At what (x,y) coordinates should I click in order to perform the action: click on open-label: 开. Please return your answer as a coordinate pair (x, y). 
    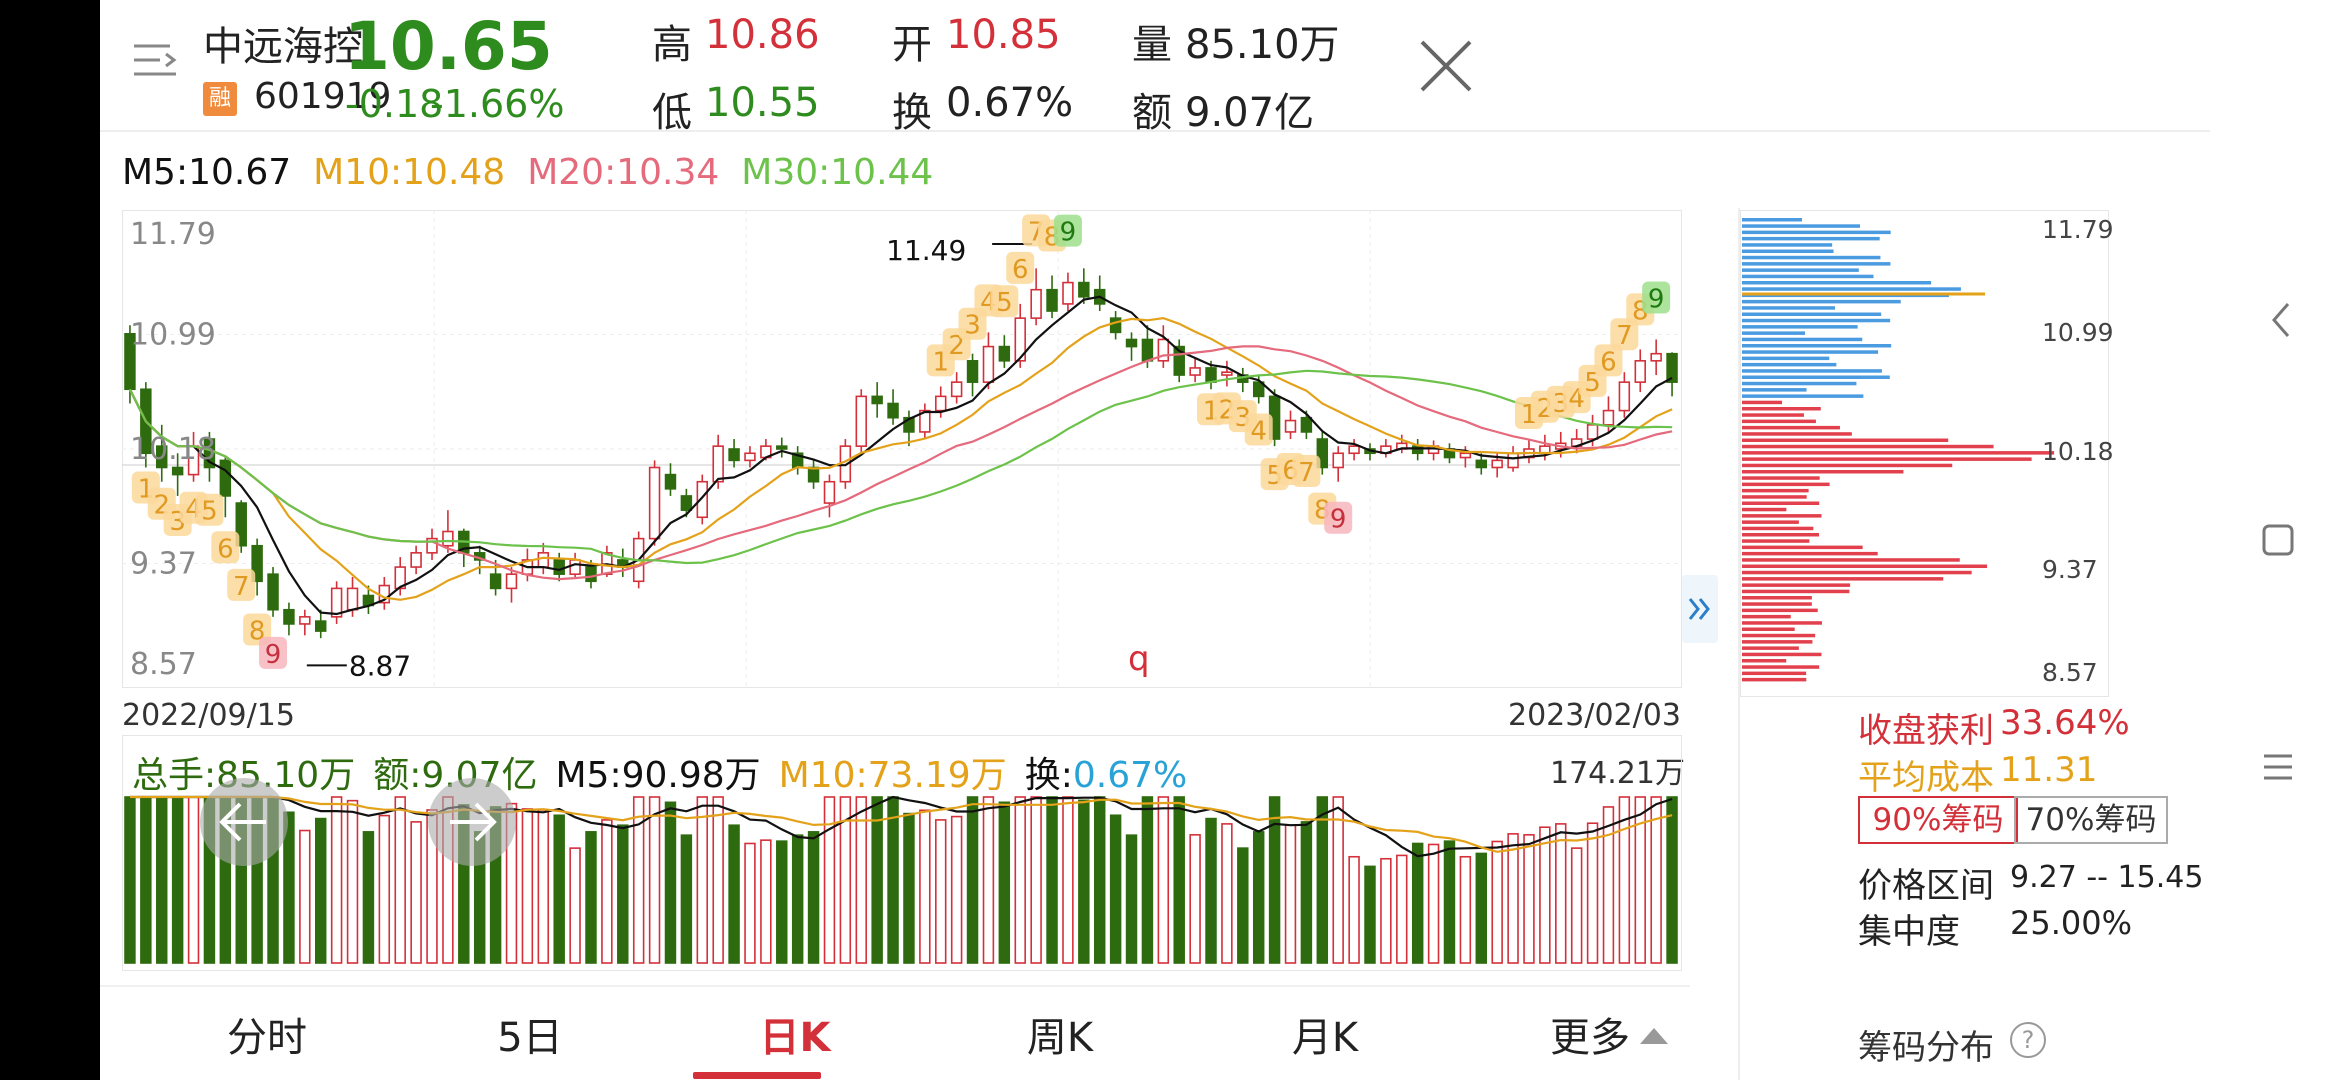
    Looking at the image, I should click on (912, 45).